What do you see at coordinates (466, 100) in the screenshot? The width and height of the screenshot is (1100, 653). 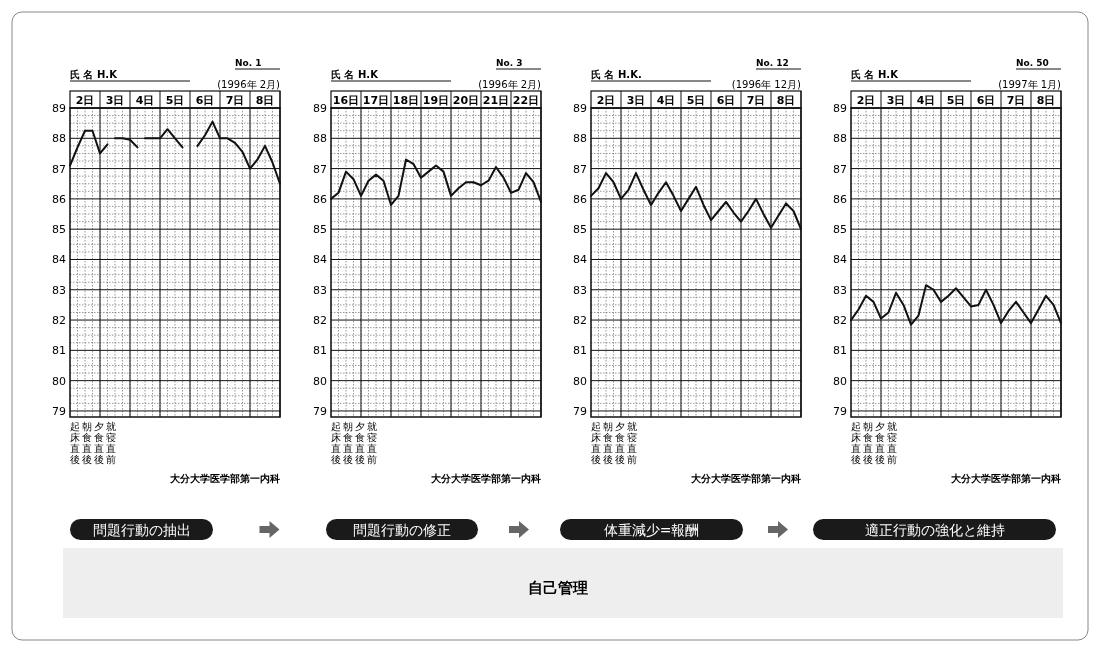 I see `x-tick-label: 20日` at bounding box center [466, 100].